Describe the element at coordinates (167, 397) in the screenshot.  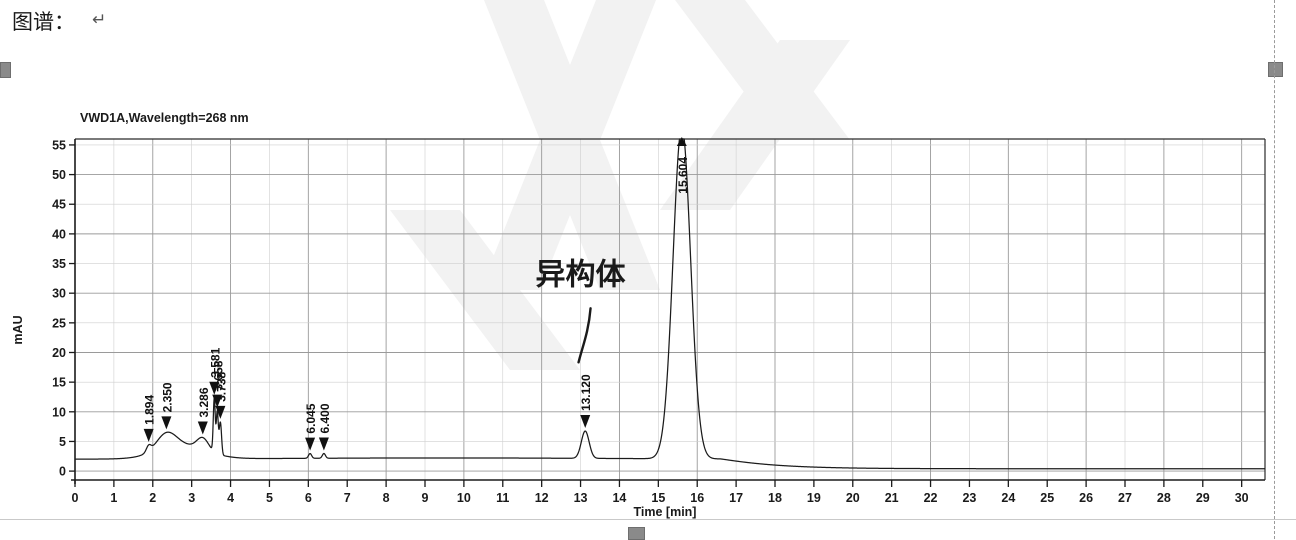
I see `peak-label: 2.350` at that location.